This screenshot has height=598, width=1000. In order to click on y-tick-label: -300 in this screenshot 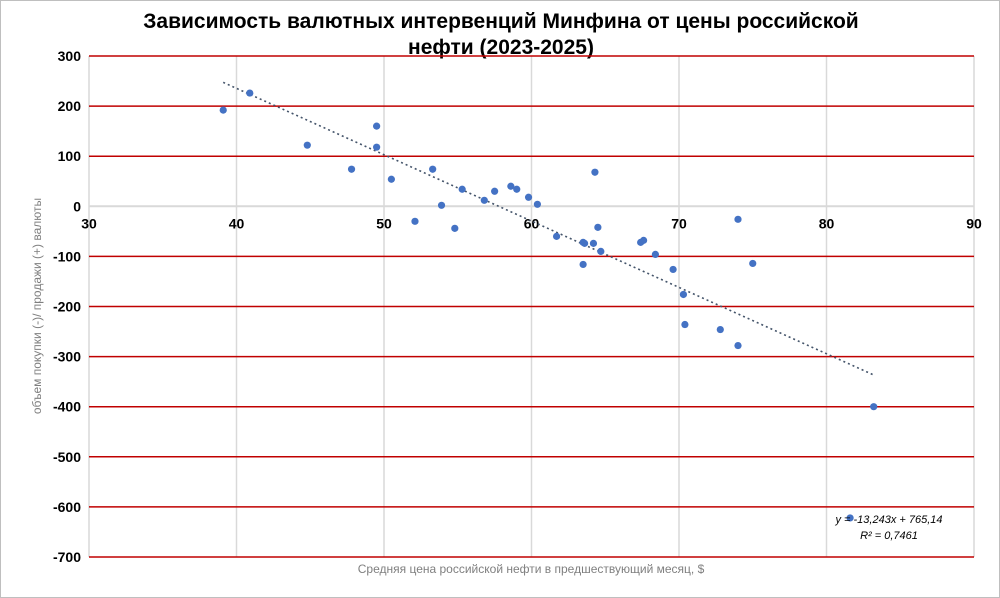, I will do `click(67, 357)`.